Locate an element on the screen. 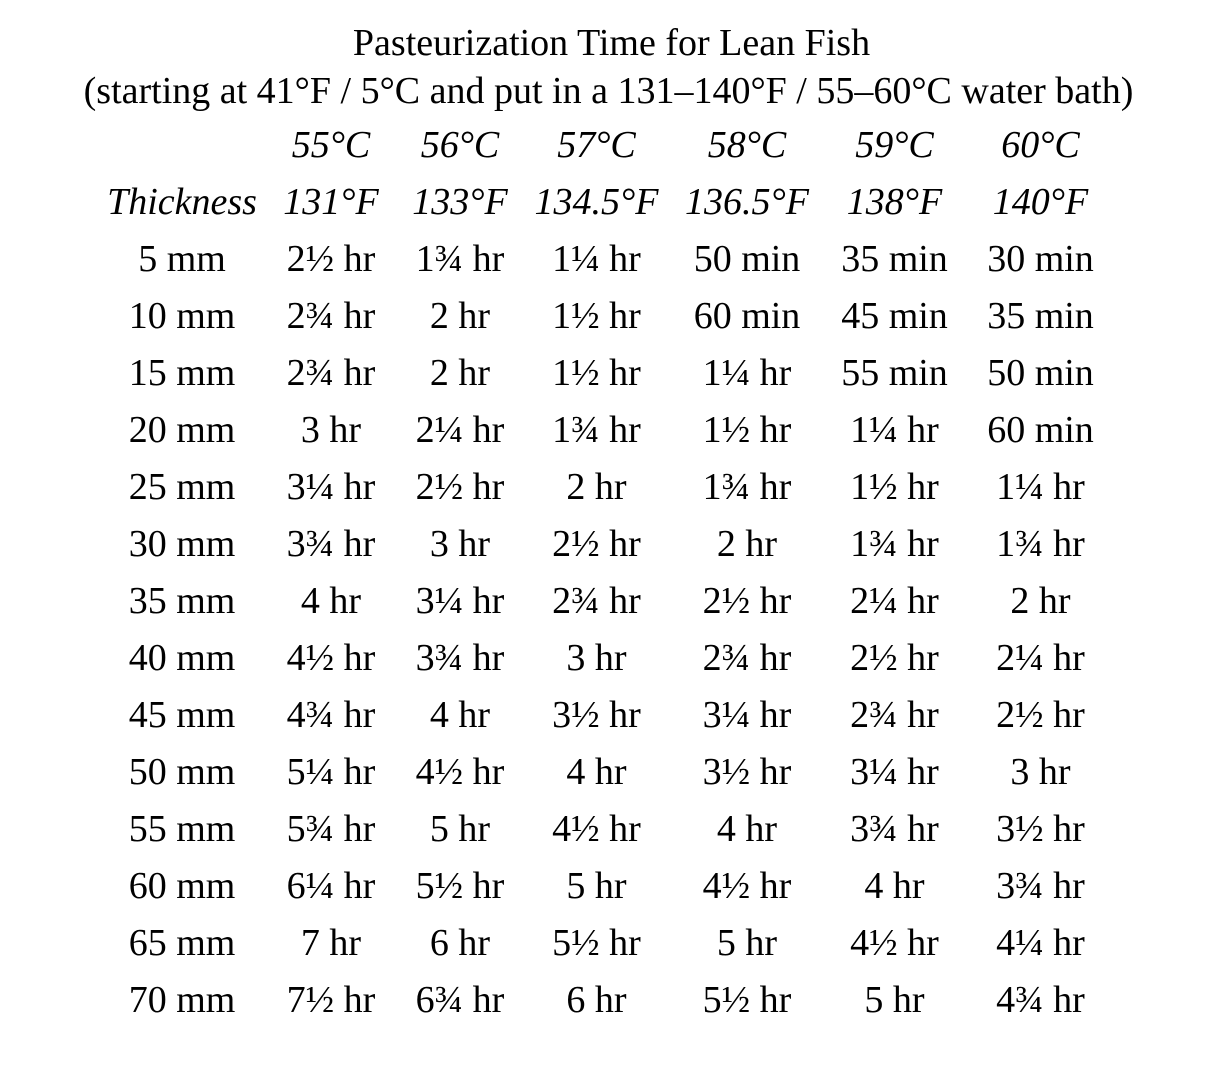  table-row: 40 mm 4½ hr 3¾ hr 3 hr 2¾ hr 2½ hr 2¼ hr is located at coordinates (607, 658).